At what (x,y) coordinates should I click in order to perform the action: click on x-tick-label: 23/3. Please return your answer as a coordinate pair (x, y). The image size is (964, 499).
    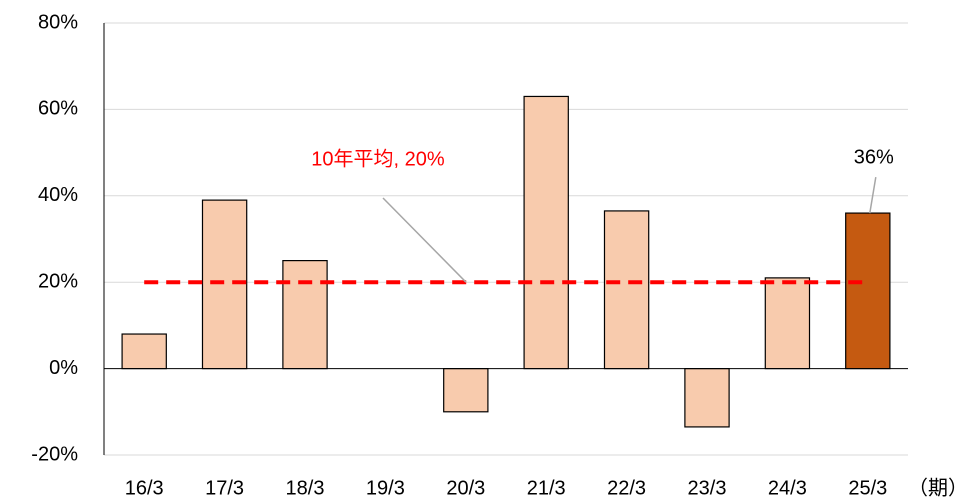
    Looking at the image, I should click on (707, 488).